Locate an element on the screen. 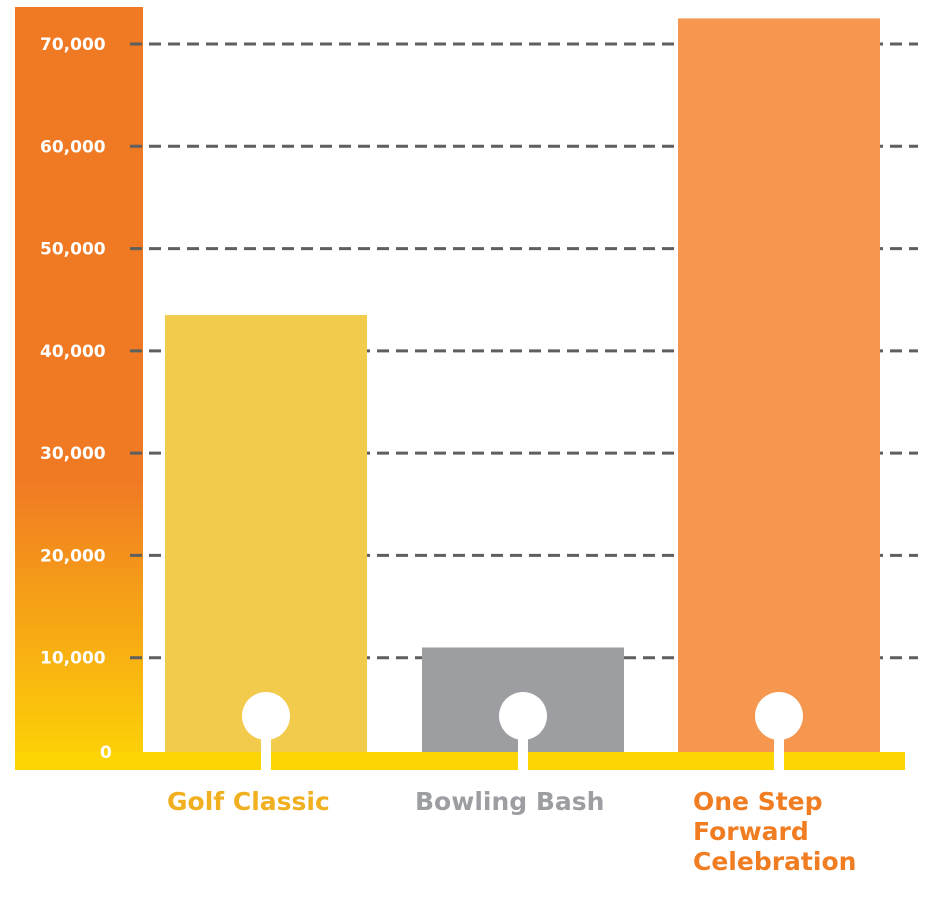  x-category-label: Bowling Bash is located at coordinates (509, 802).